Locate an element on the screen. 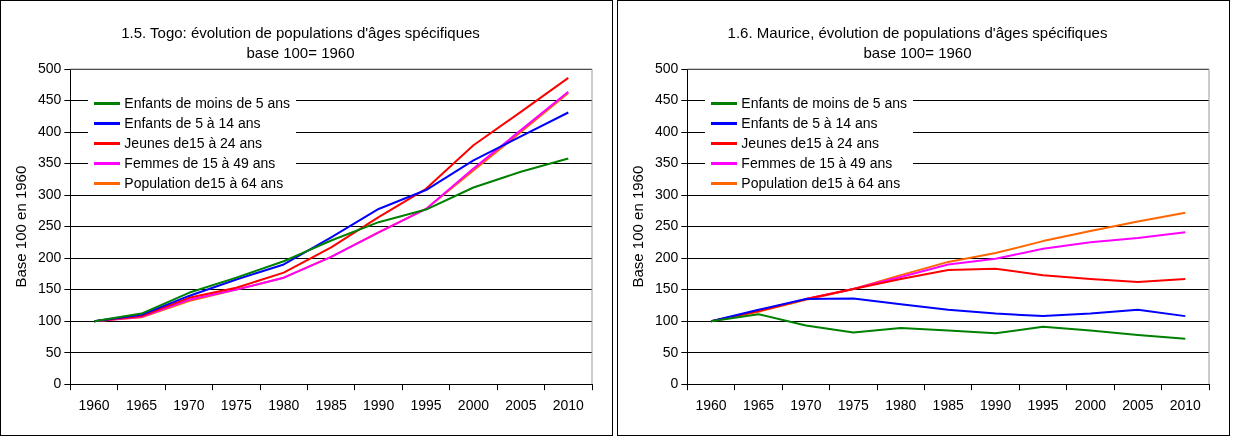 The height and width of the screenshot is (438, 1234). chart-title: 1.6. Maurice, évolution de populations d'âges spécifiques is located at coordinates (917, 33).